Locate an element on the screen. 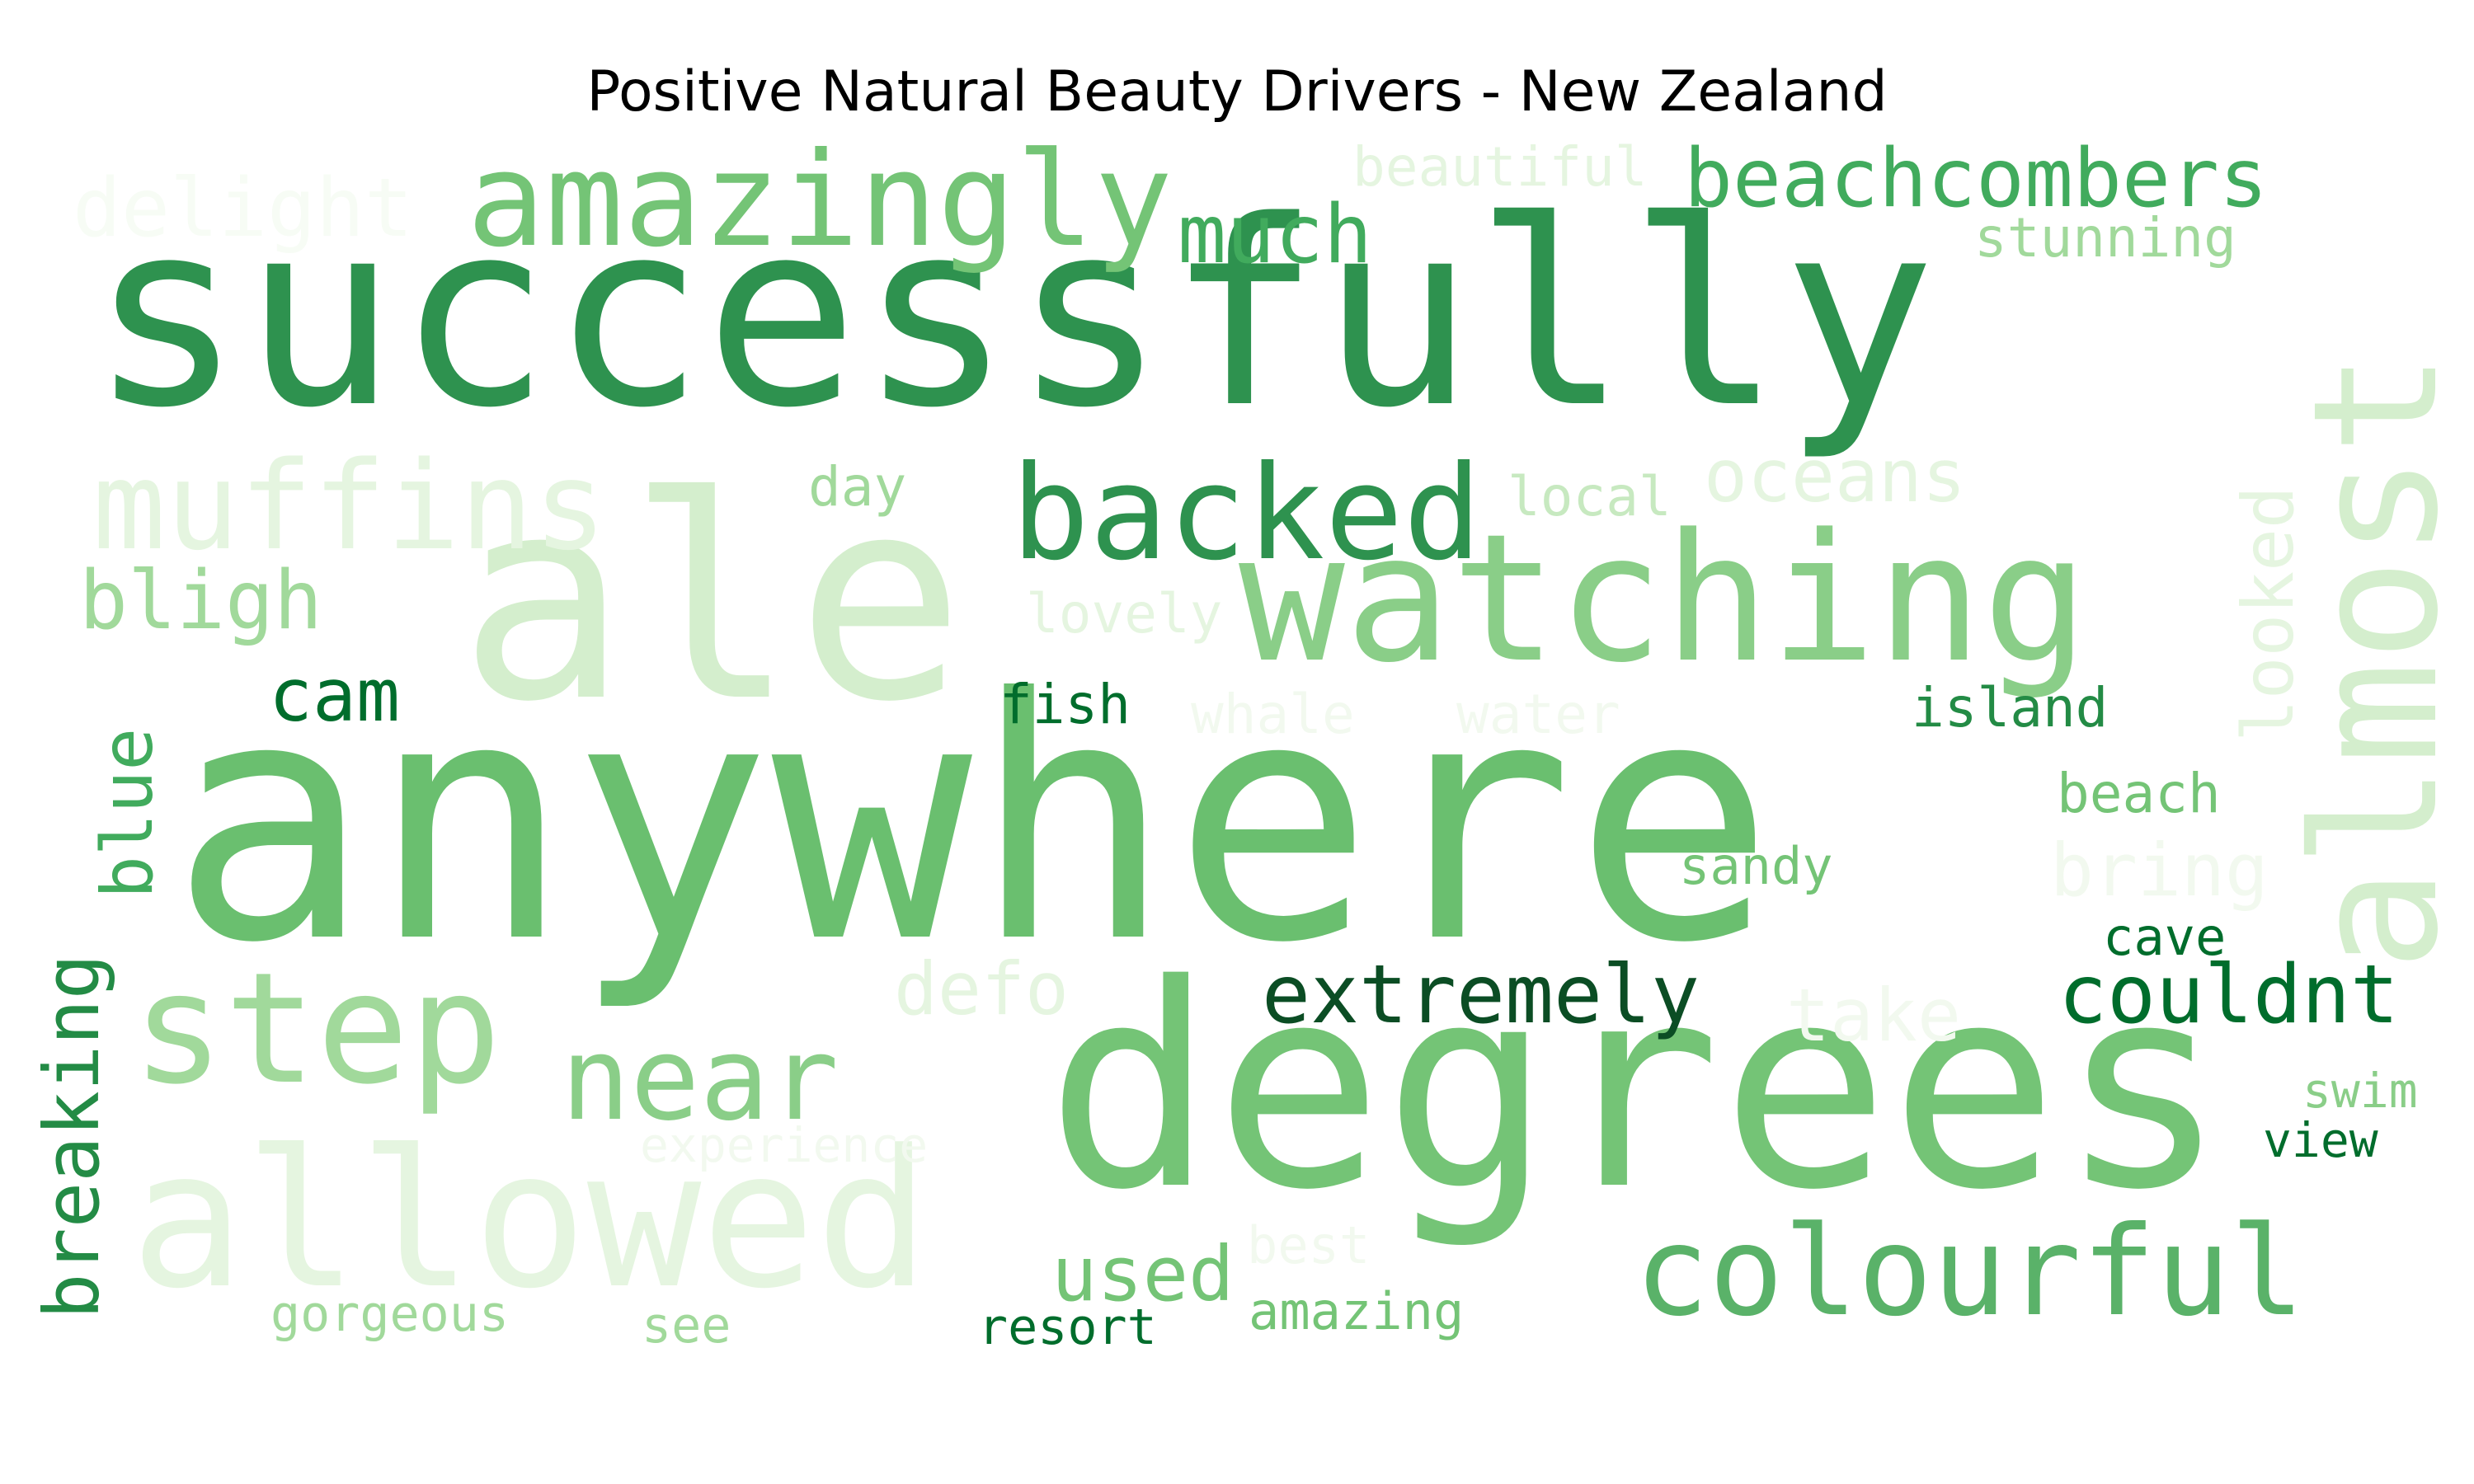 This screenshot has height=1484, width=2474. word-beautiful: beautiful is located at coordinates (1500, 167).